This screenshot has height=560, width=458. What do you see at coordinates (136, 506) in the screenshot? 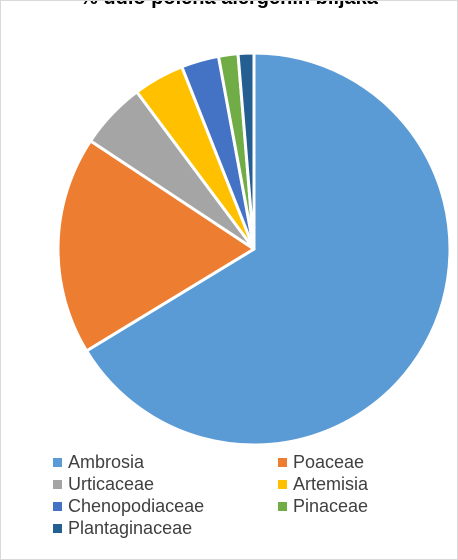
I see `legend-label: Chenopodiaceae` at bounding box center [136, 506].